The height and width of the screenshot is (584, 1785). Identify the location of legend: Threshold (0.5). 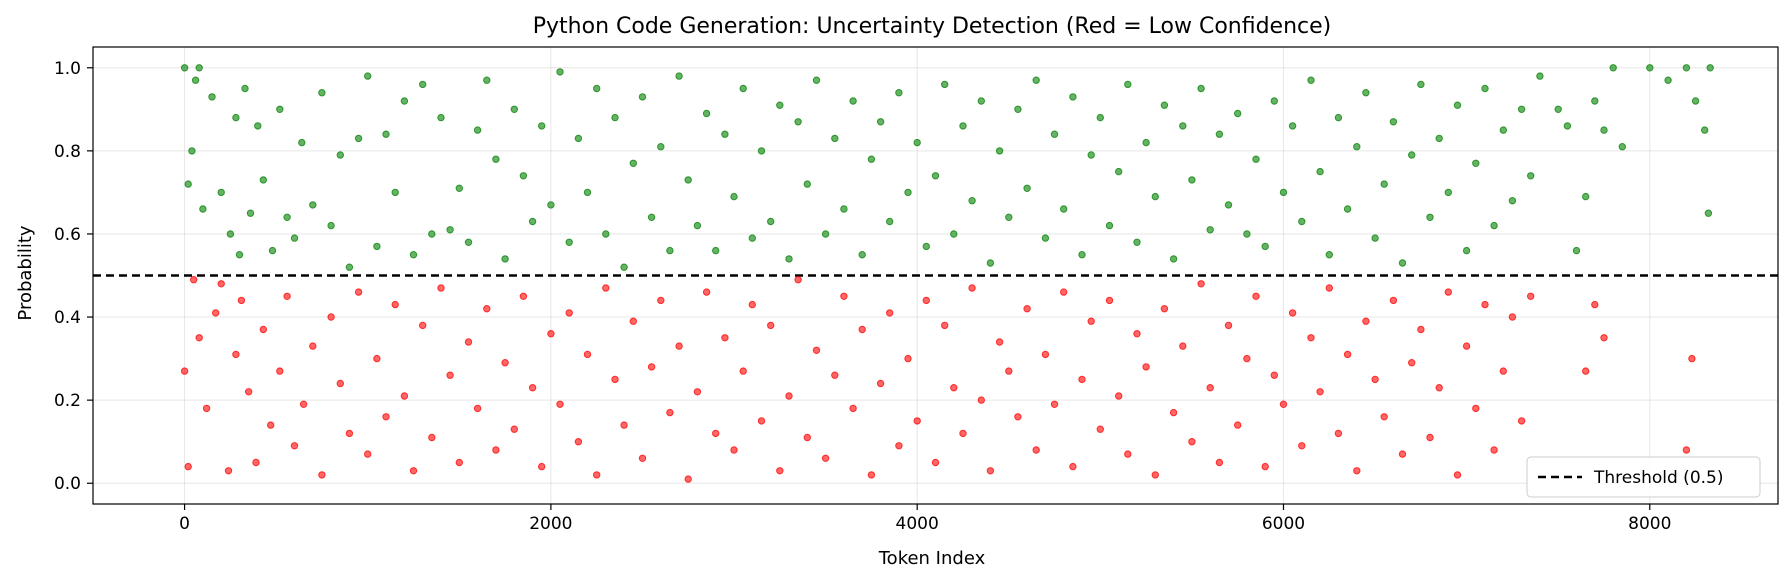
(1643, 477).